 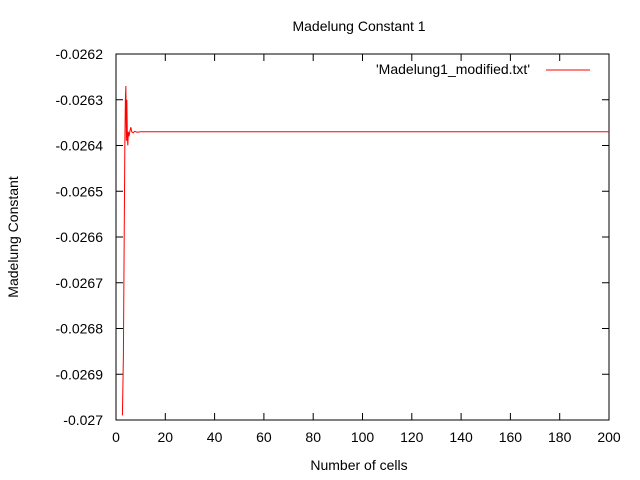 What do you see at coordinates (80, 100) in the screenshot?
I see `y-tick-label: -0.0263` at bounding box center [80, 100].